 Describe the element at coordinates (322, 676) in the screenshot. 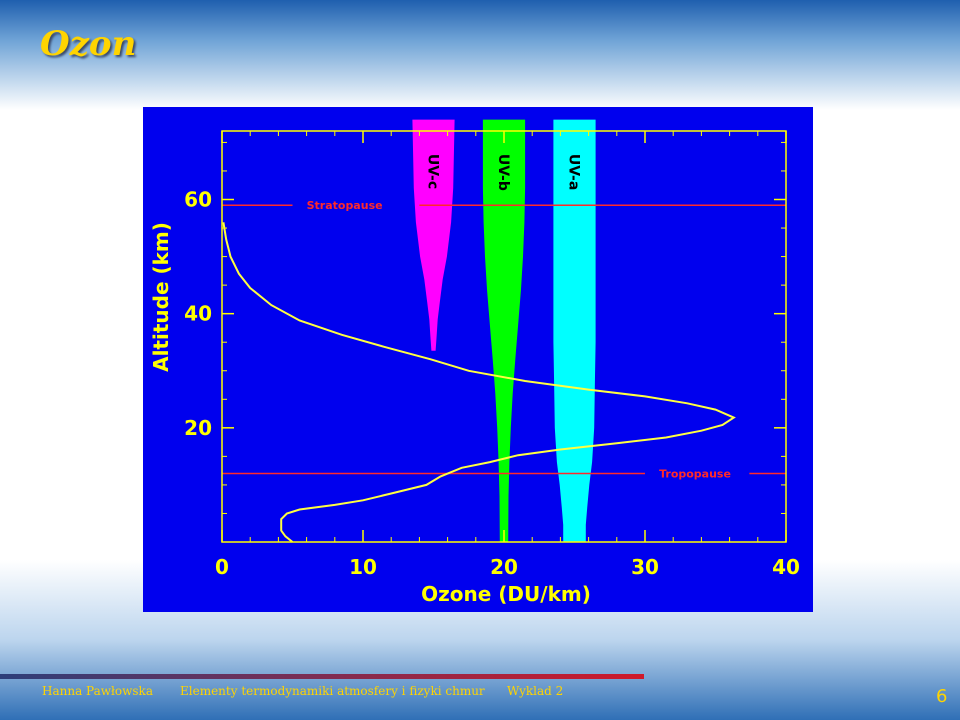

I see `footer-divider` at that location.